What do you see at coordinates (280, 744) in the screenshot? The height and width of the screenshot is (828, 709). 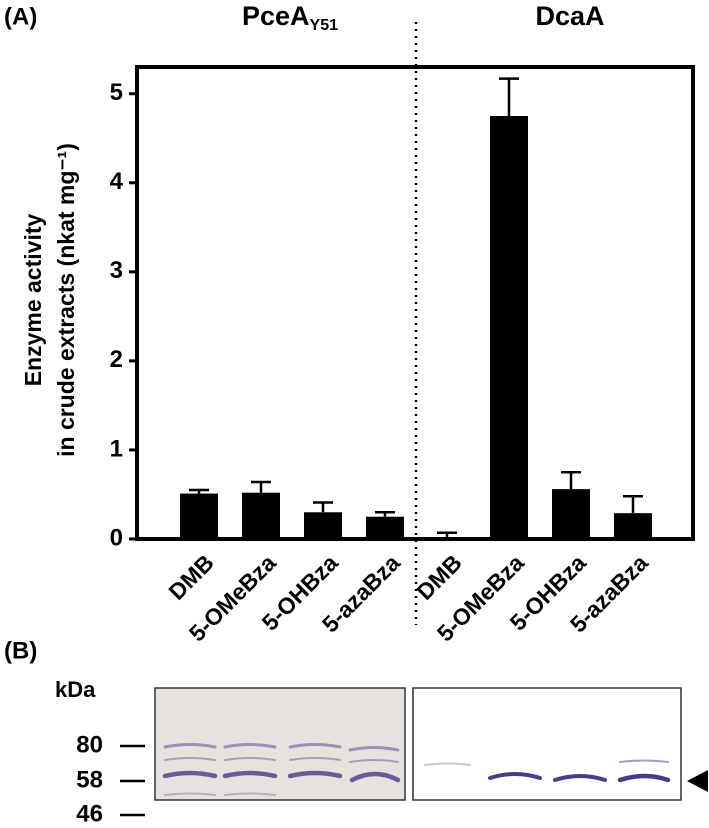 I see `gel-left` at bounding box center [280, 744].